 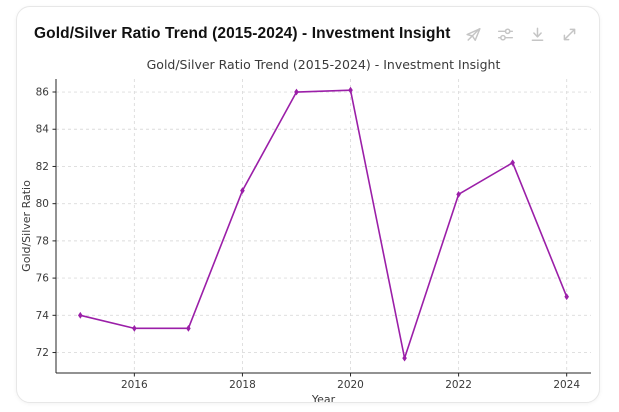 I want to click on y-tick-label: 72, so click(x=42, y=353).